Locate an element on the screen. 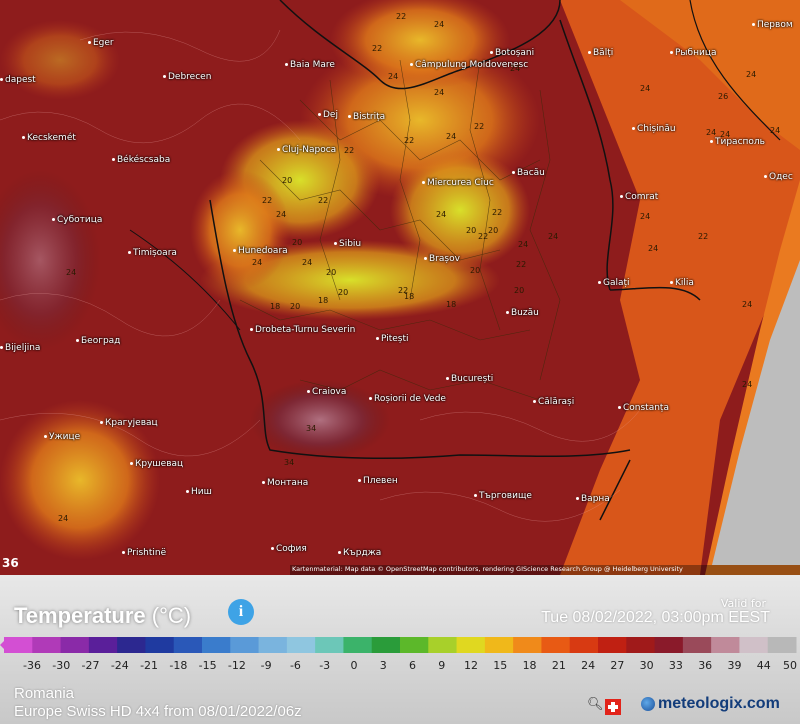  city-label: Крагујевац is located at coordinates (129, 423).